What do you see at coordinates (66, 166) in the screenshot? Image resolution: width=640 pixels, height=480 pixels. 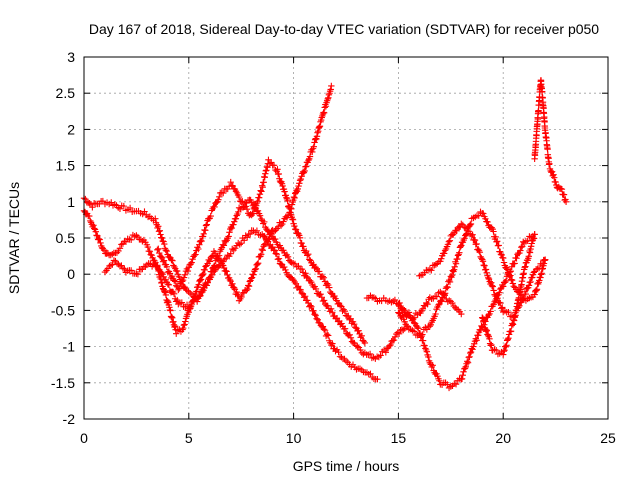 I see `y-tick-label: 1.5` at bounding box center [66, 166].